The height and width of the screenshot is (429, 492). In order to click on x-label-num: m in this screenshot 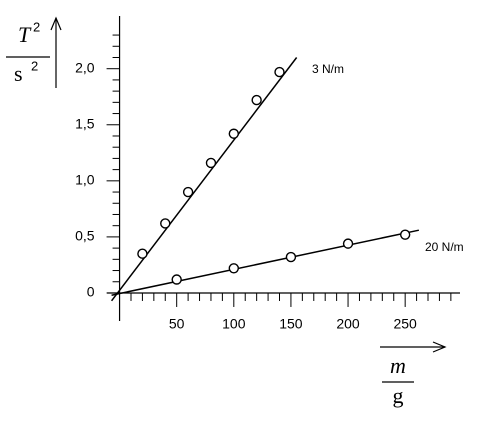, I will do `click(398, 365)`.